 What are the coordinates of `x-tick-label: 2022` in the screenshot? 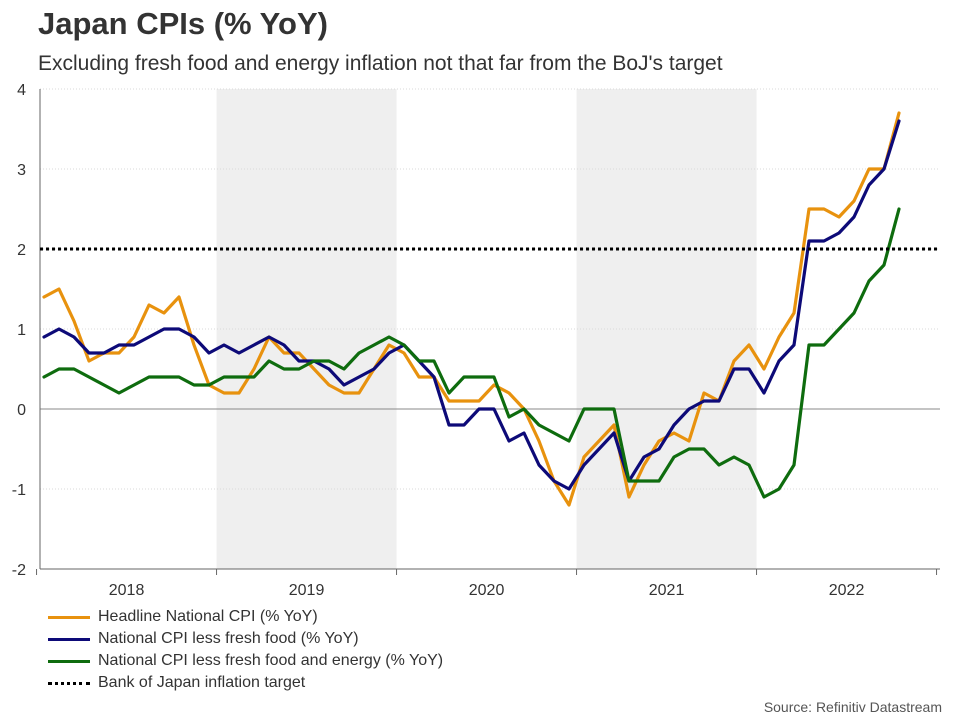 It's located at (847, 590).